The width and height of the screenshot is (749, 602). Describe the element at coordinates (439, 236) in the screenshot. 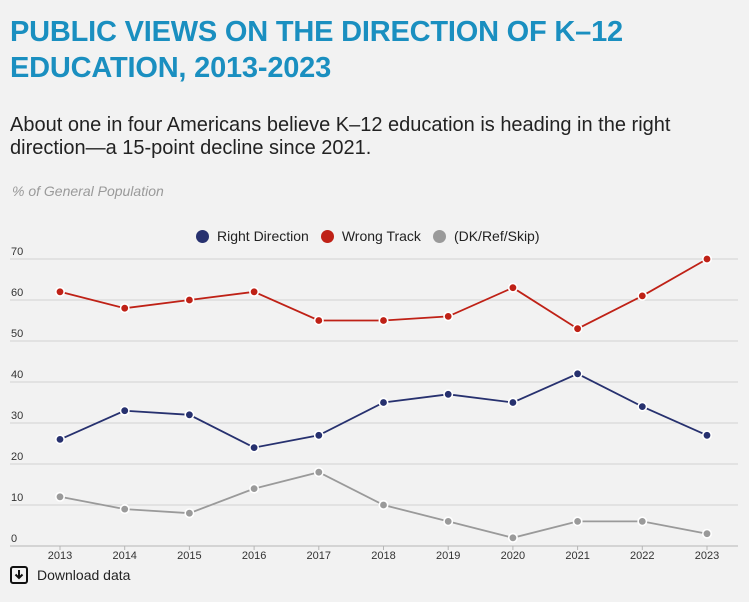

I see `legend-swatch-dk-ref-skip` at that location.